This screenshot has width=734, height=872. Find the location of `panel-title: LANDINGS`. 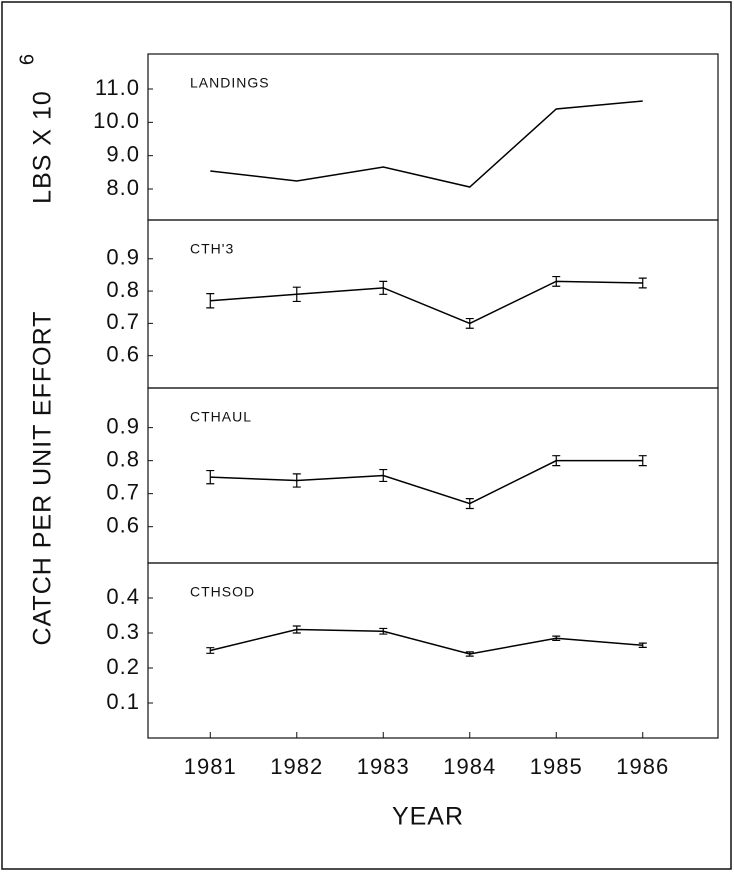

panel-title: LANDINGS is located at coordinates (230, 83).